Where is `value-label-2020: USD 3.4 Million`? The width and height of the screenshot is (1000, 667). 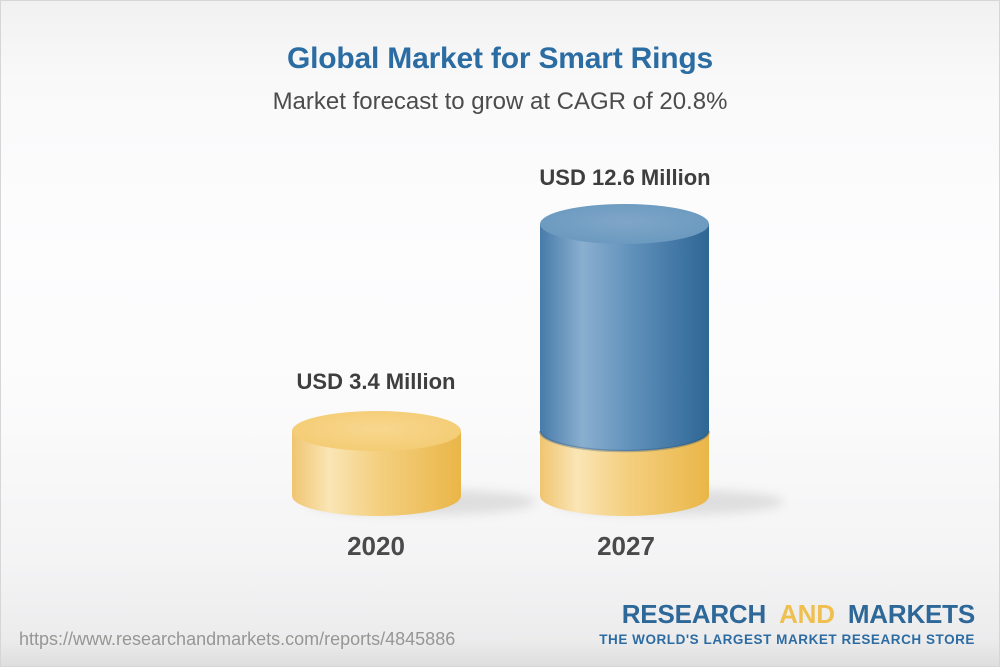 value-label-2020: USD 3.4 Million is located at coordinates (376, 381).